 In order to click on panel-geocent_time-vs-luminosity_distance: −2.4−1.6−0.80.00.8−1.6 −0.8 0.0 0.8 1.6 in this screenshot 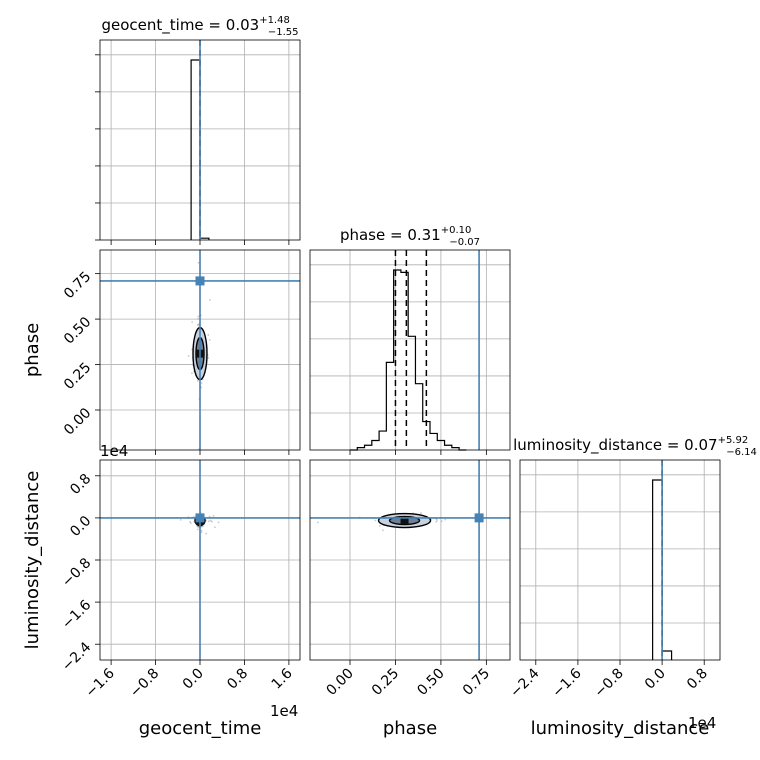, I will do `click(180, 580)`.